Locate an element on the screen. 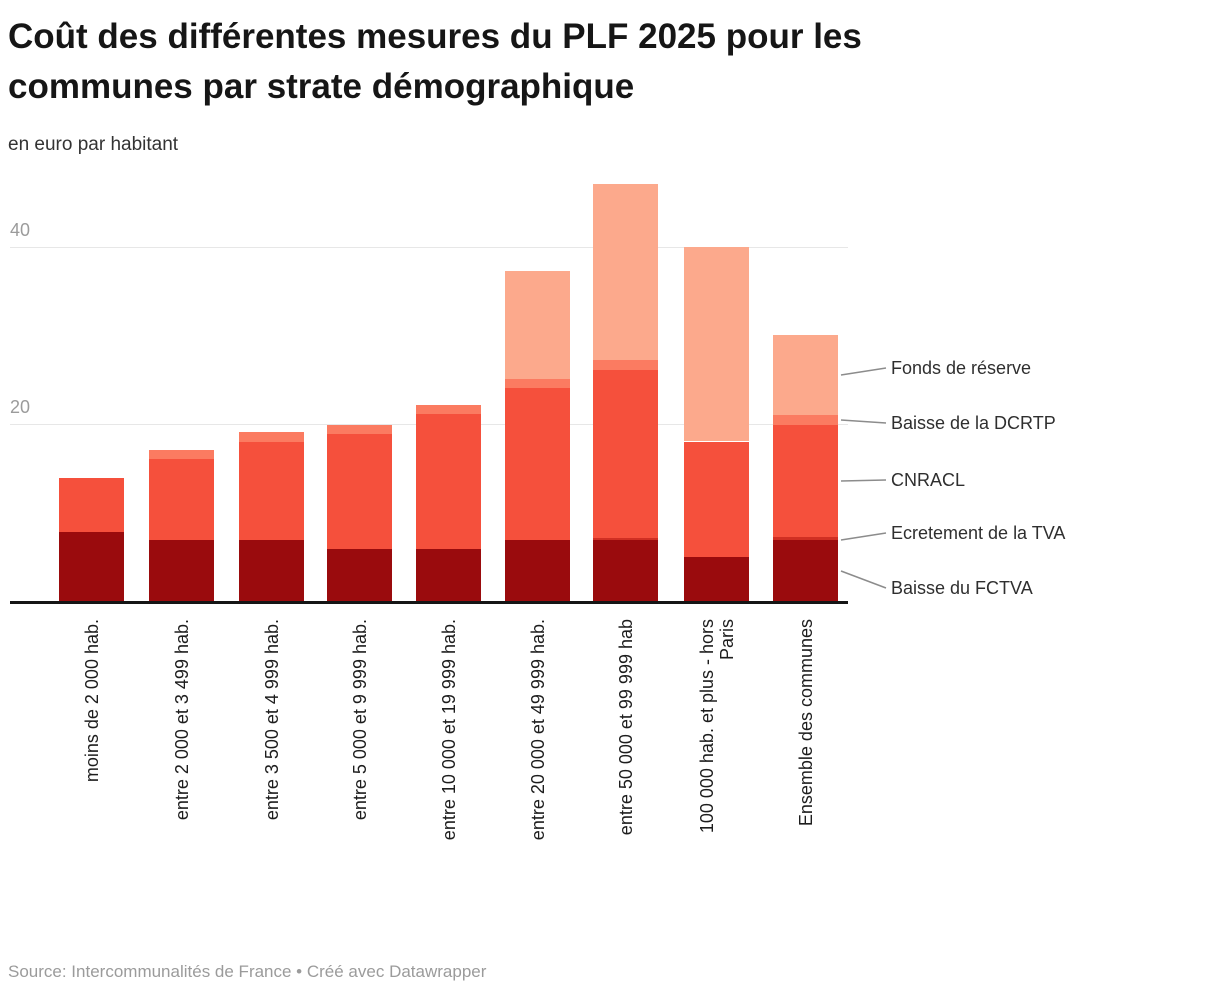 This screenshot has height=1000, width=1220. x-axis-baseline is located at coordinates (429, 602).